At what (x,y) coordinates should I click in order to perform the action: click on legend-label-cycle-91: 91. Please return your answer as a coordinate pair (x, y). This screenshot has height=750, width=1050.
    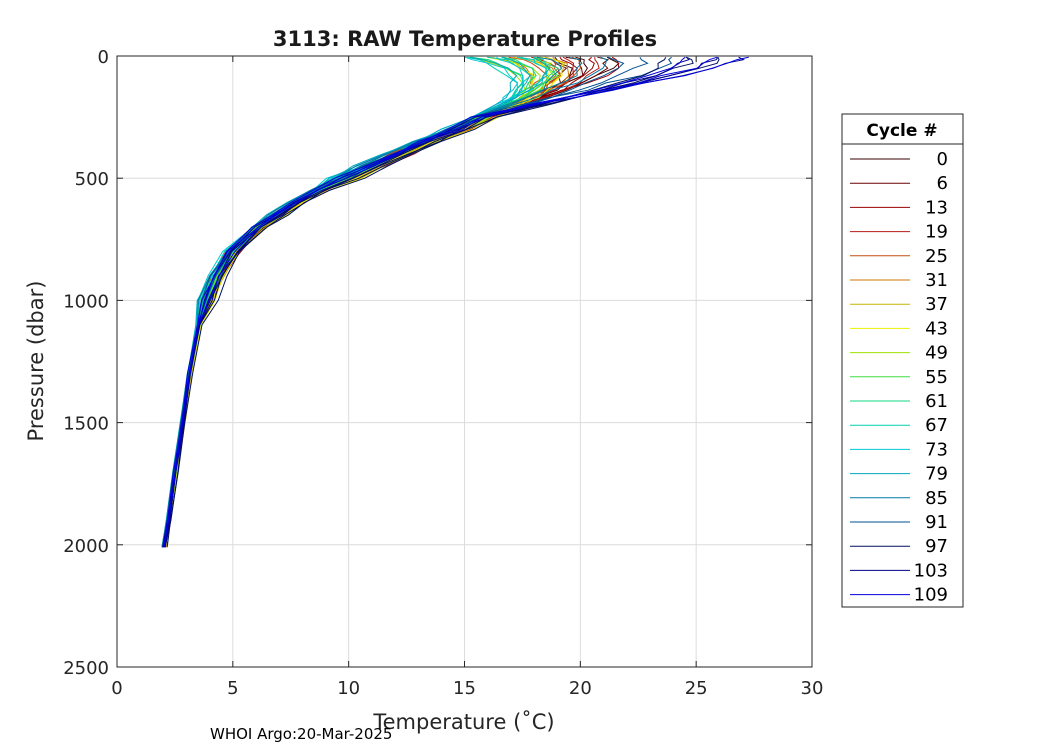
    Looking at the image, I should click on (936, 522).